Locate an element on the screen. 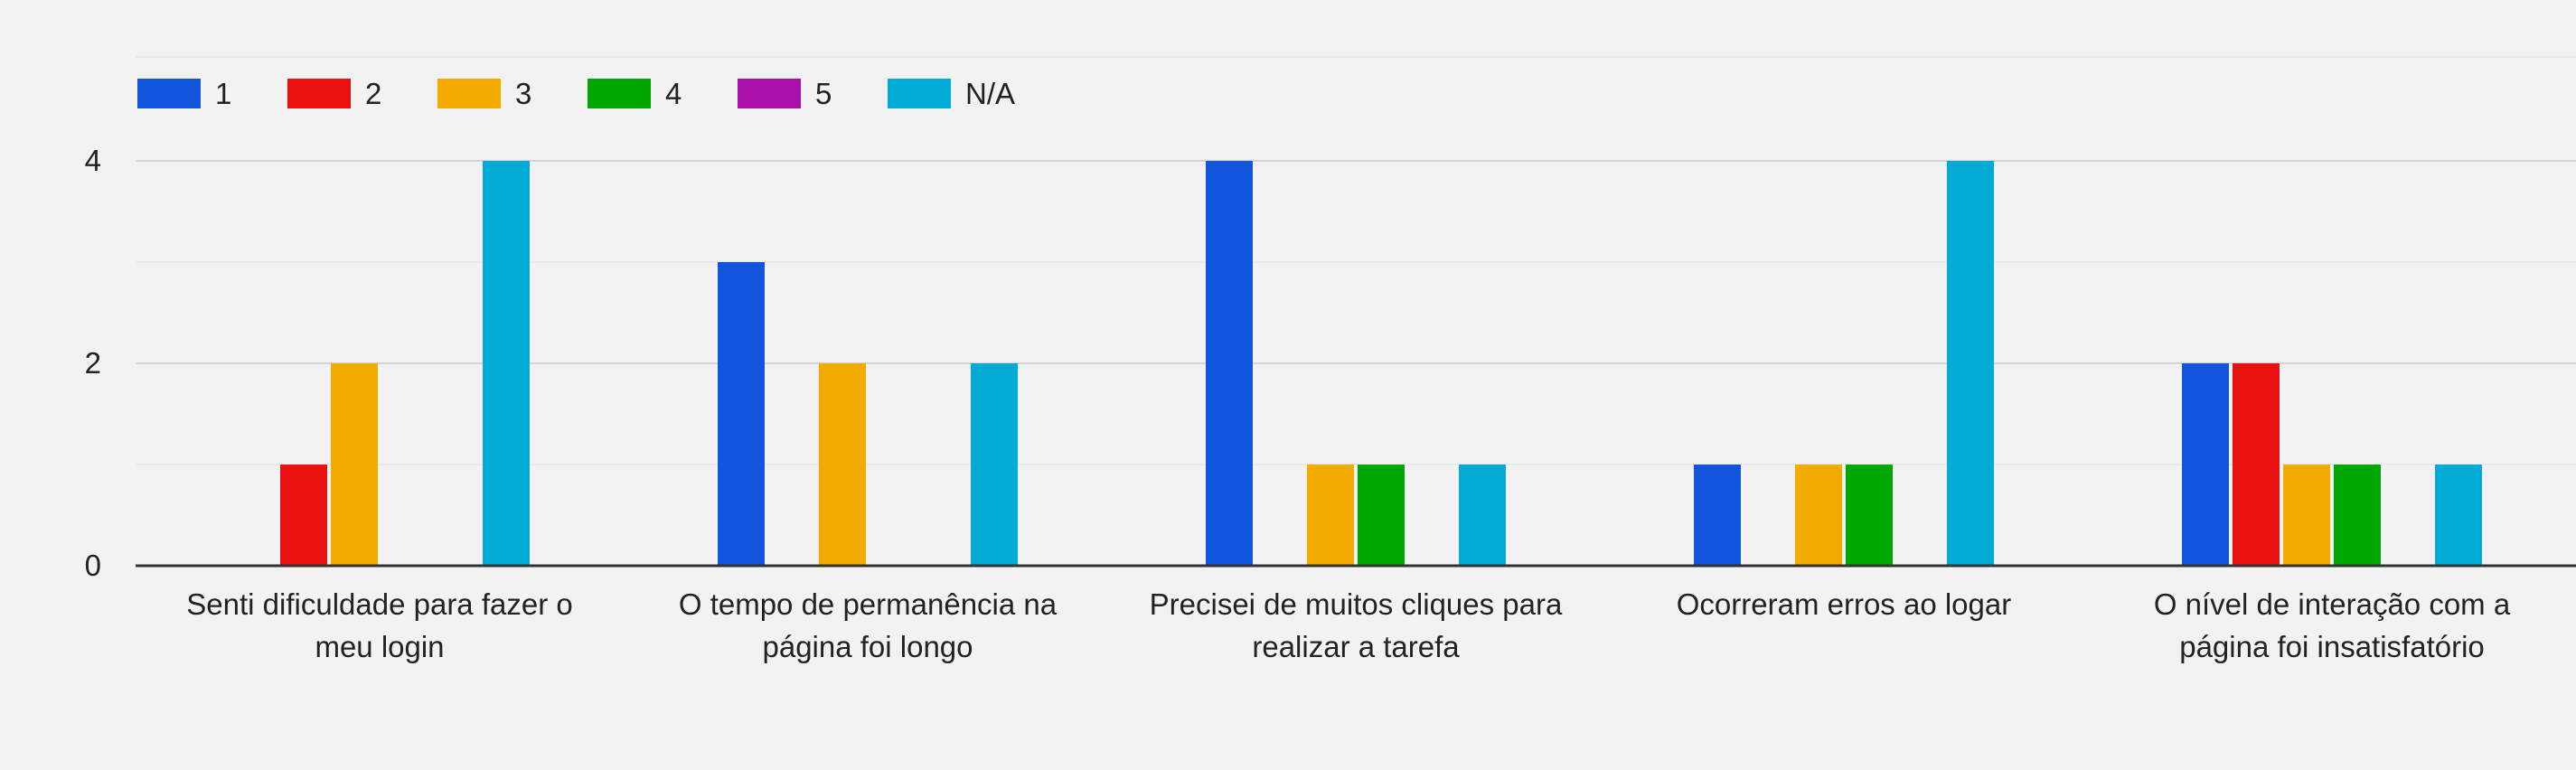 This screenshot has height=770, width=2576. y-tick-label: 0 is located at coordinates (93, 565).